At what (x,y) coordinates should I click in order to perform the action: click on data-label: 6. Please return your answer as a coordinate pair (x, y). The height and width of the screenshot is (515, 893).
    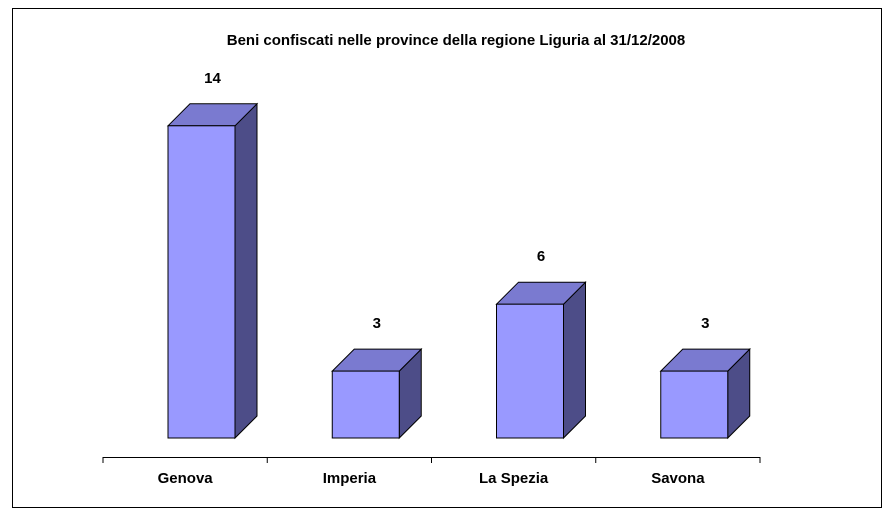
    Looking at the image, I should click on (541, 256).